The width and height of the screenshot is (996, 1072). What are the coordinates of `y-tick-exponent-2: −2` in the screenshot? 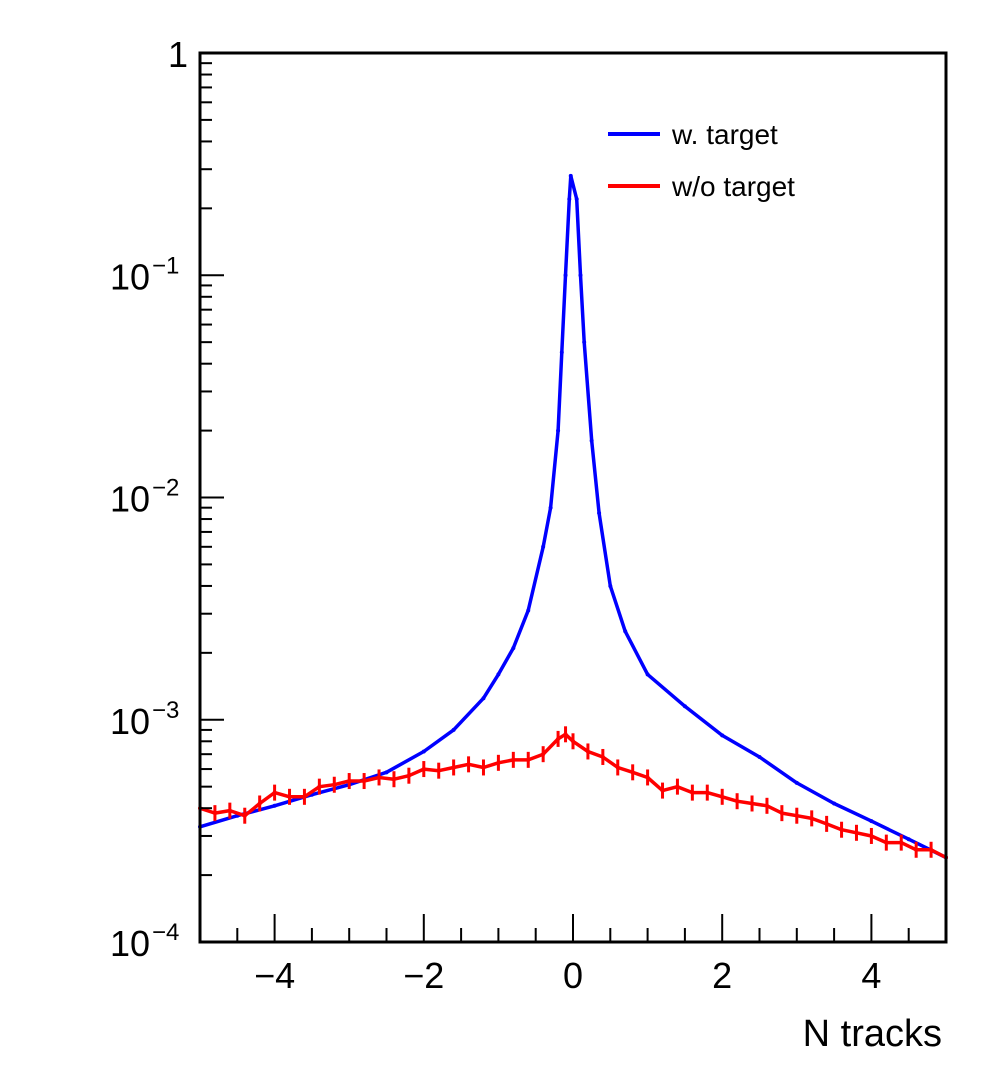 It's located at (165, 488).